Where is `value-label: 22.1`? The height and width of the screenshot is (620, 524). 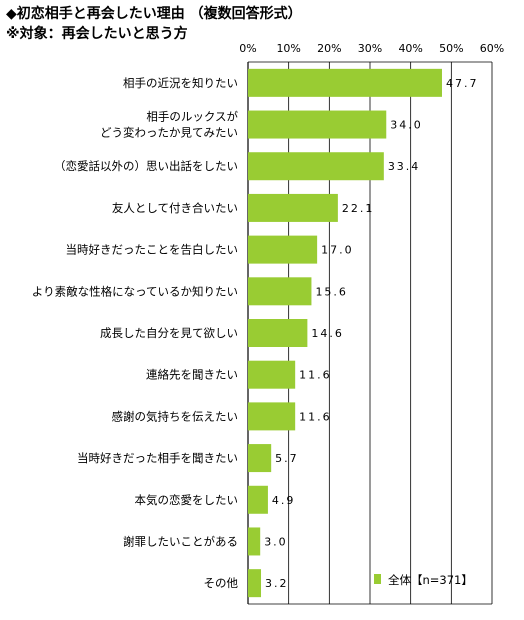
value-label: 22.1 is located at coordinates (358, 208).